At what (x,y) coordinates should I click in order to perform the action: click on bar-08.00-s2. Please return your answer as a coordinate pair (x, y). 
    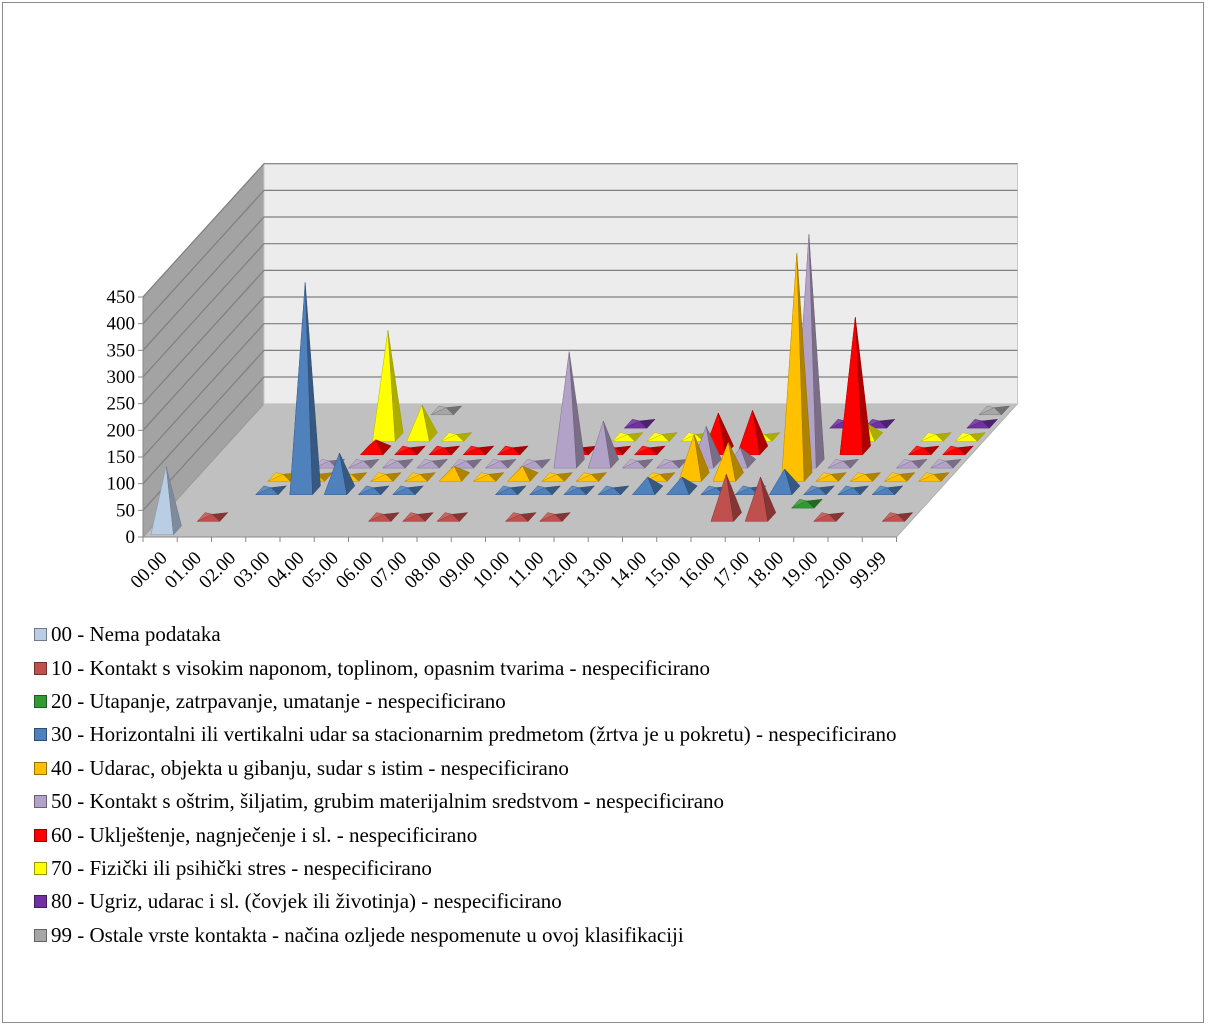
    Looking at the image, I should click on (452, 517).